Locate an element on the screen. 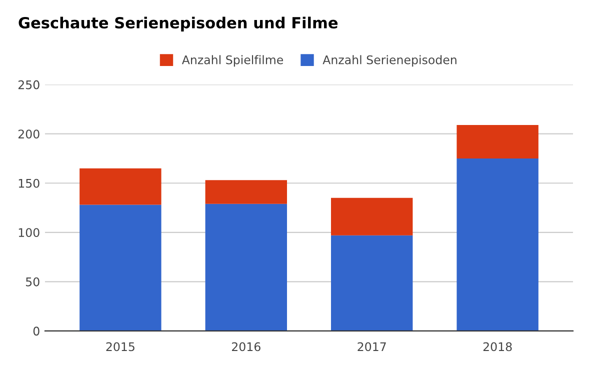 The width and height of the screenshot is (600, 371). x-tick-label: 2018 is located at coordinates (497, 347).